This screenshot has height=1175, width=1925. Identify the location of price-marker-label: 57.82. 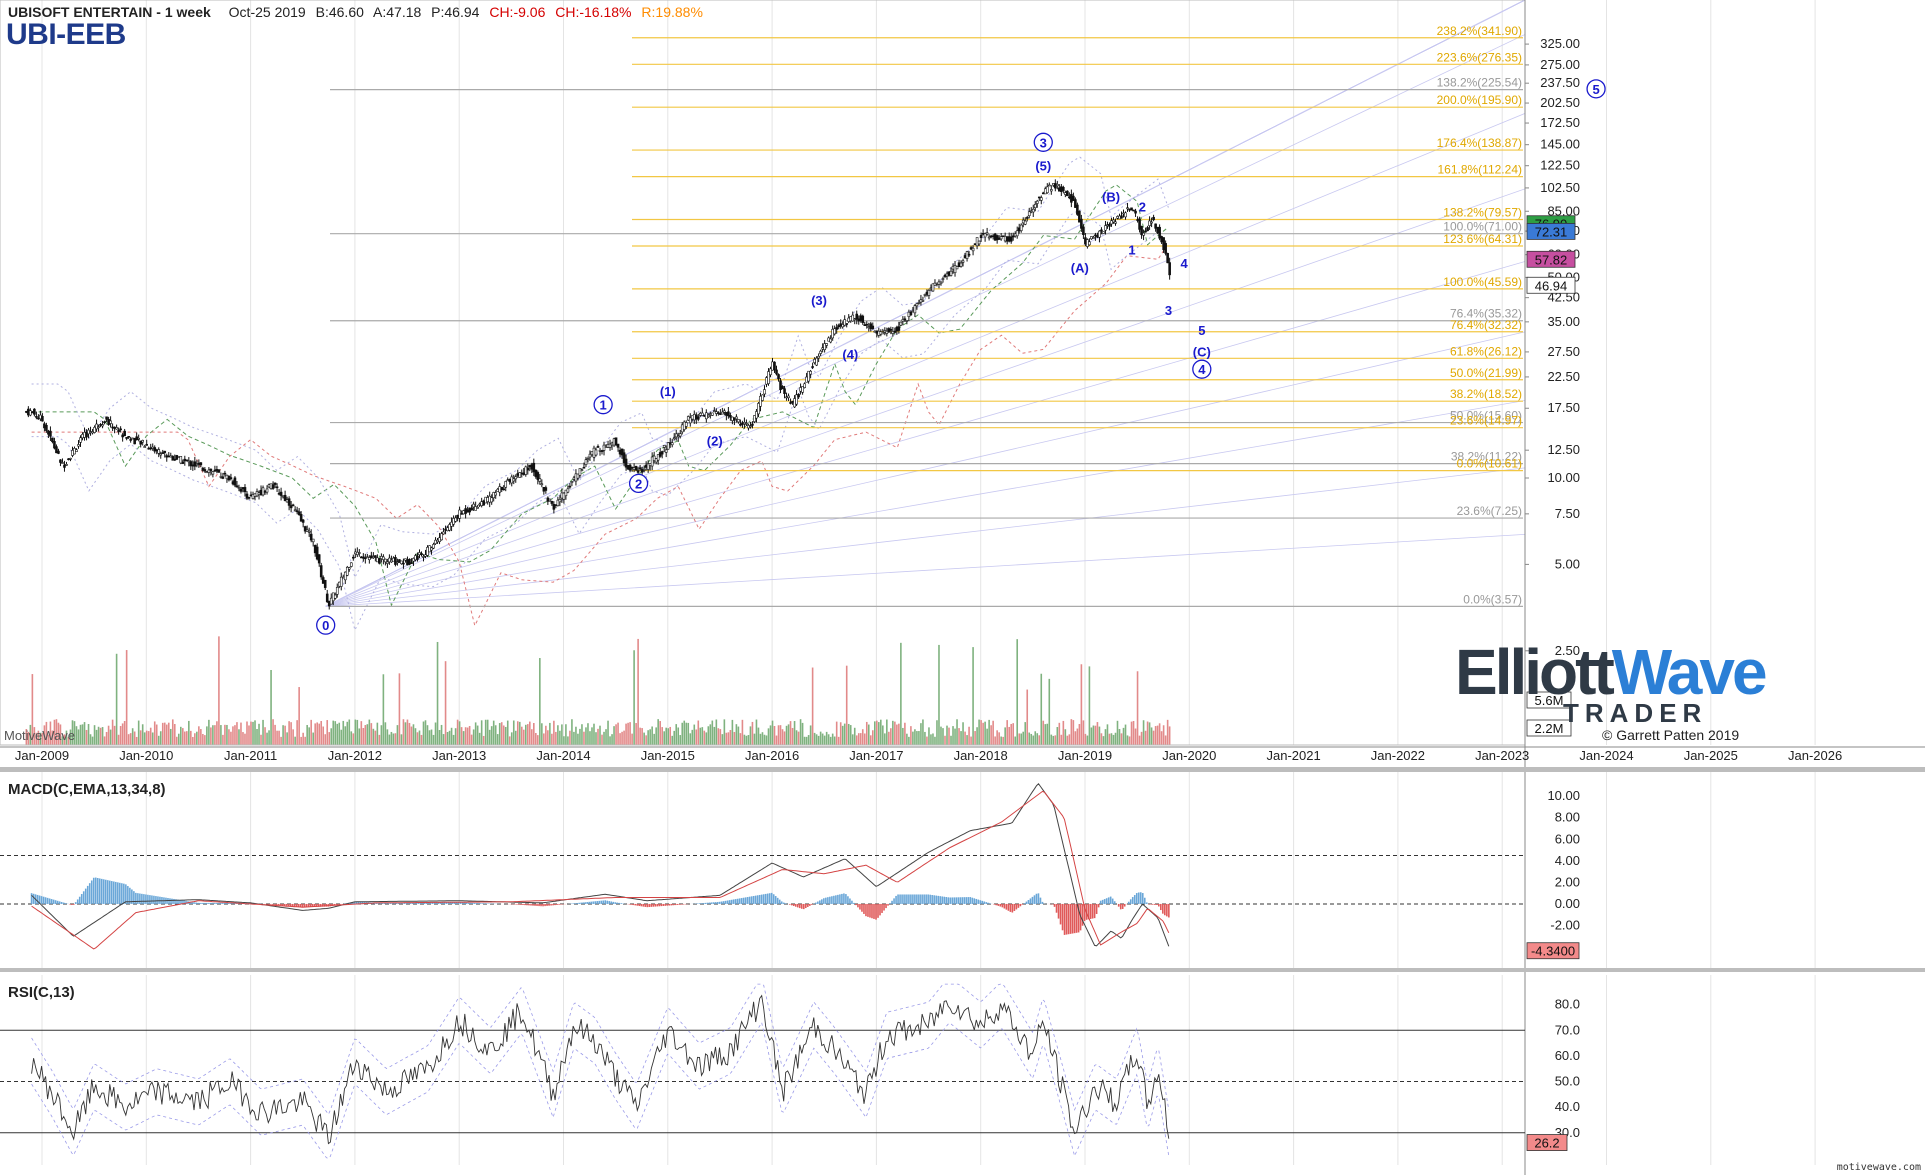
(1551, 259).